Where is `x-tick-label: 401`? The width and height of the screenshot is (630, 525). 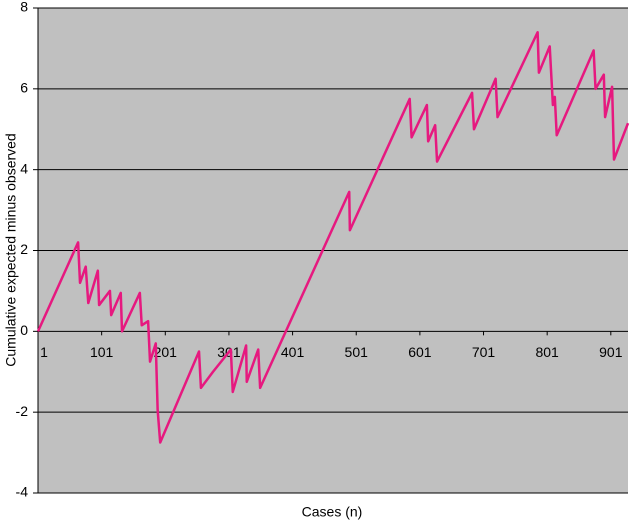 x-tick-label: 401 is located at coordinates (293, 352).